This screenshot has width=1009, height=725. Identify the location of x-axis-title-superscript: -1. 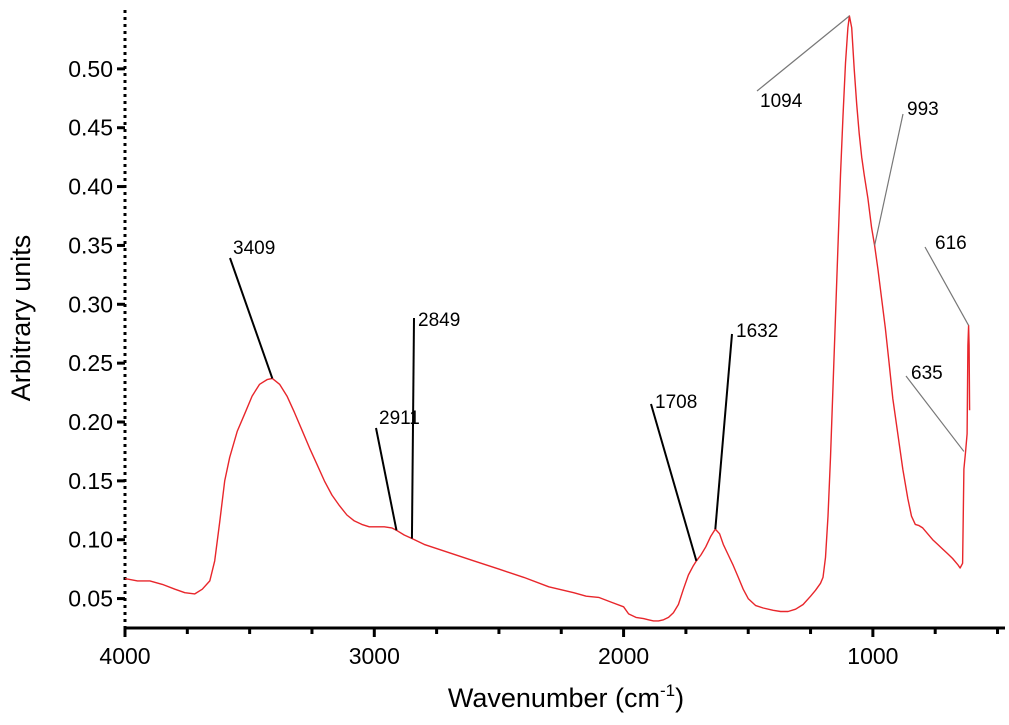
(667, 690).